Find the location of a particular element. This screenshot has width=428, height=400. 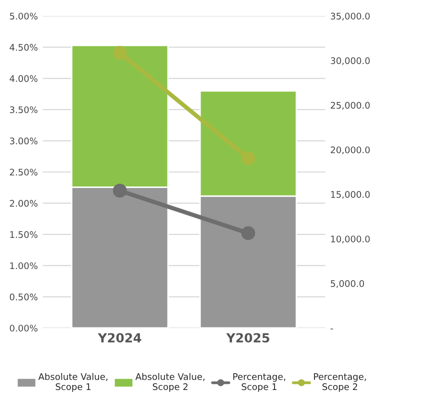

y2-tick-label: 15,000.0 is located at coordinates (350, 195).